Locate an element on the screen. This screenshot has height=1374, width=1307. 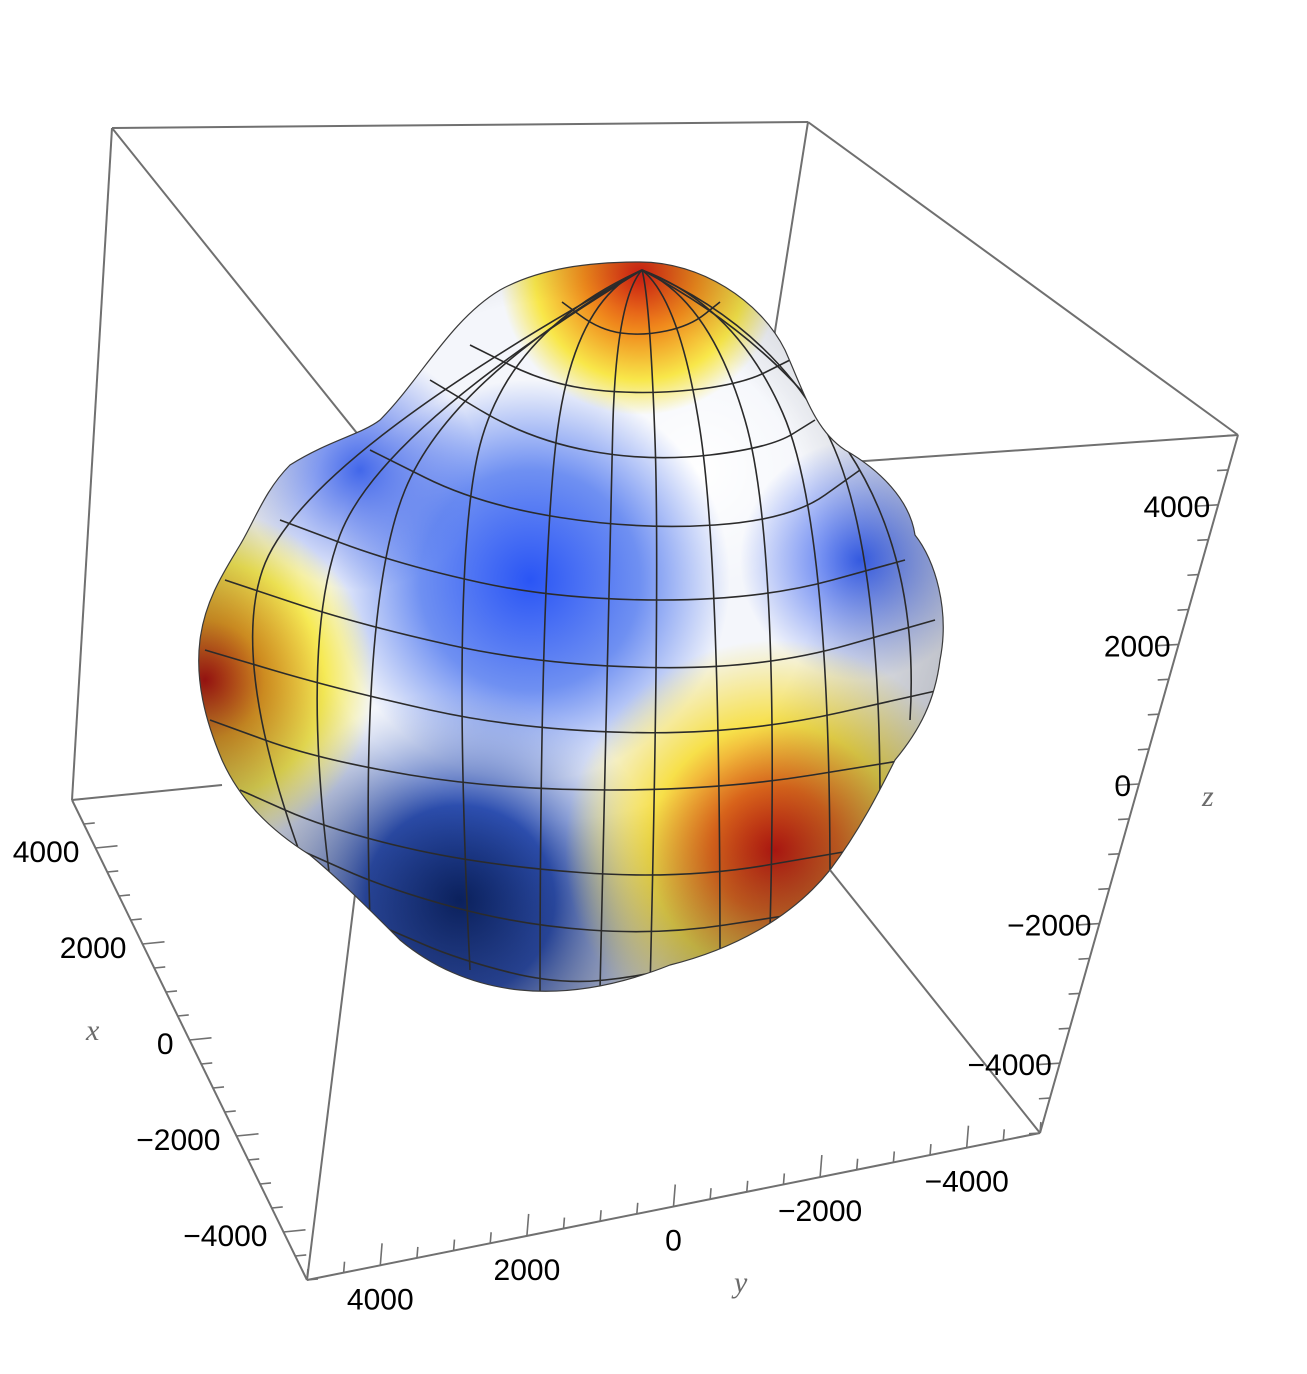
x-axis: 4000 2000 0 −2000 −4000 is located at coordinates (166, 1039).